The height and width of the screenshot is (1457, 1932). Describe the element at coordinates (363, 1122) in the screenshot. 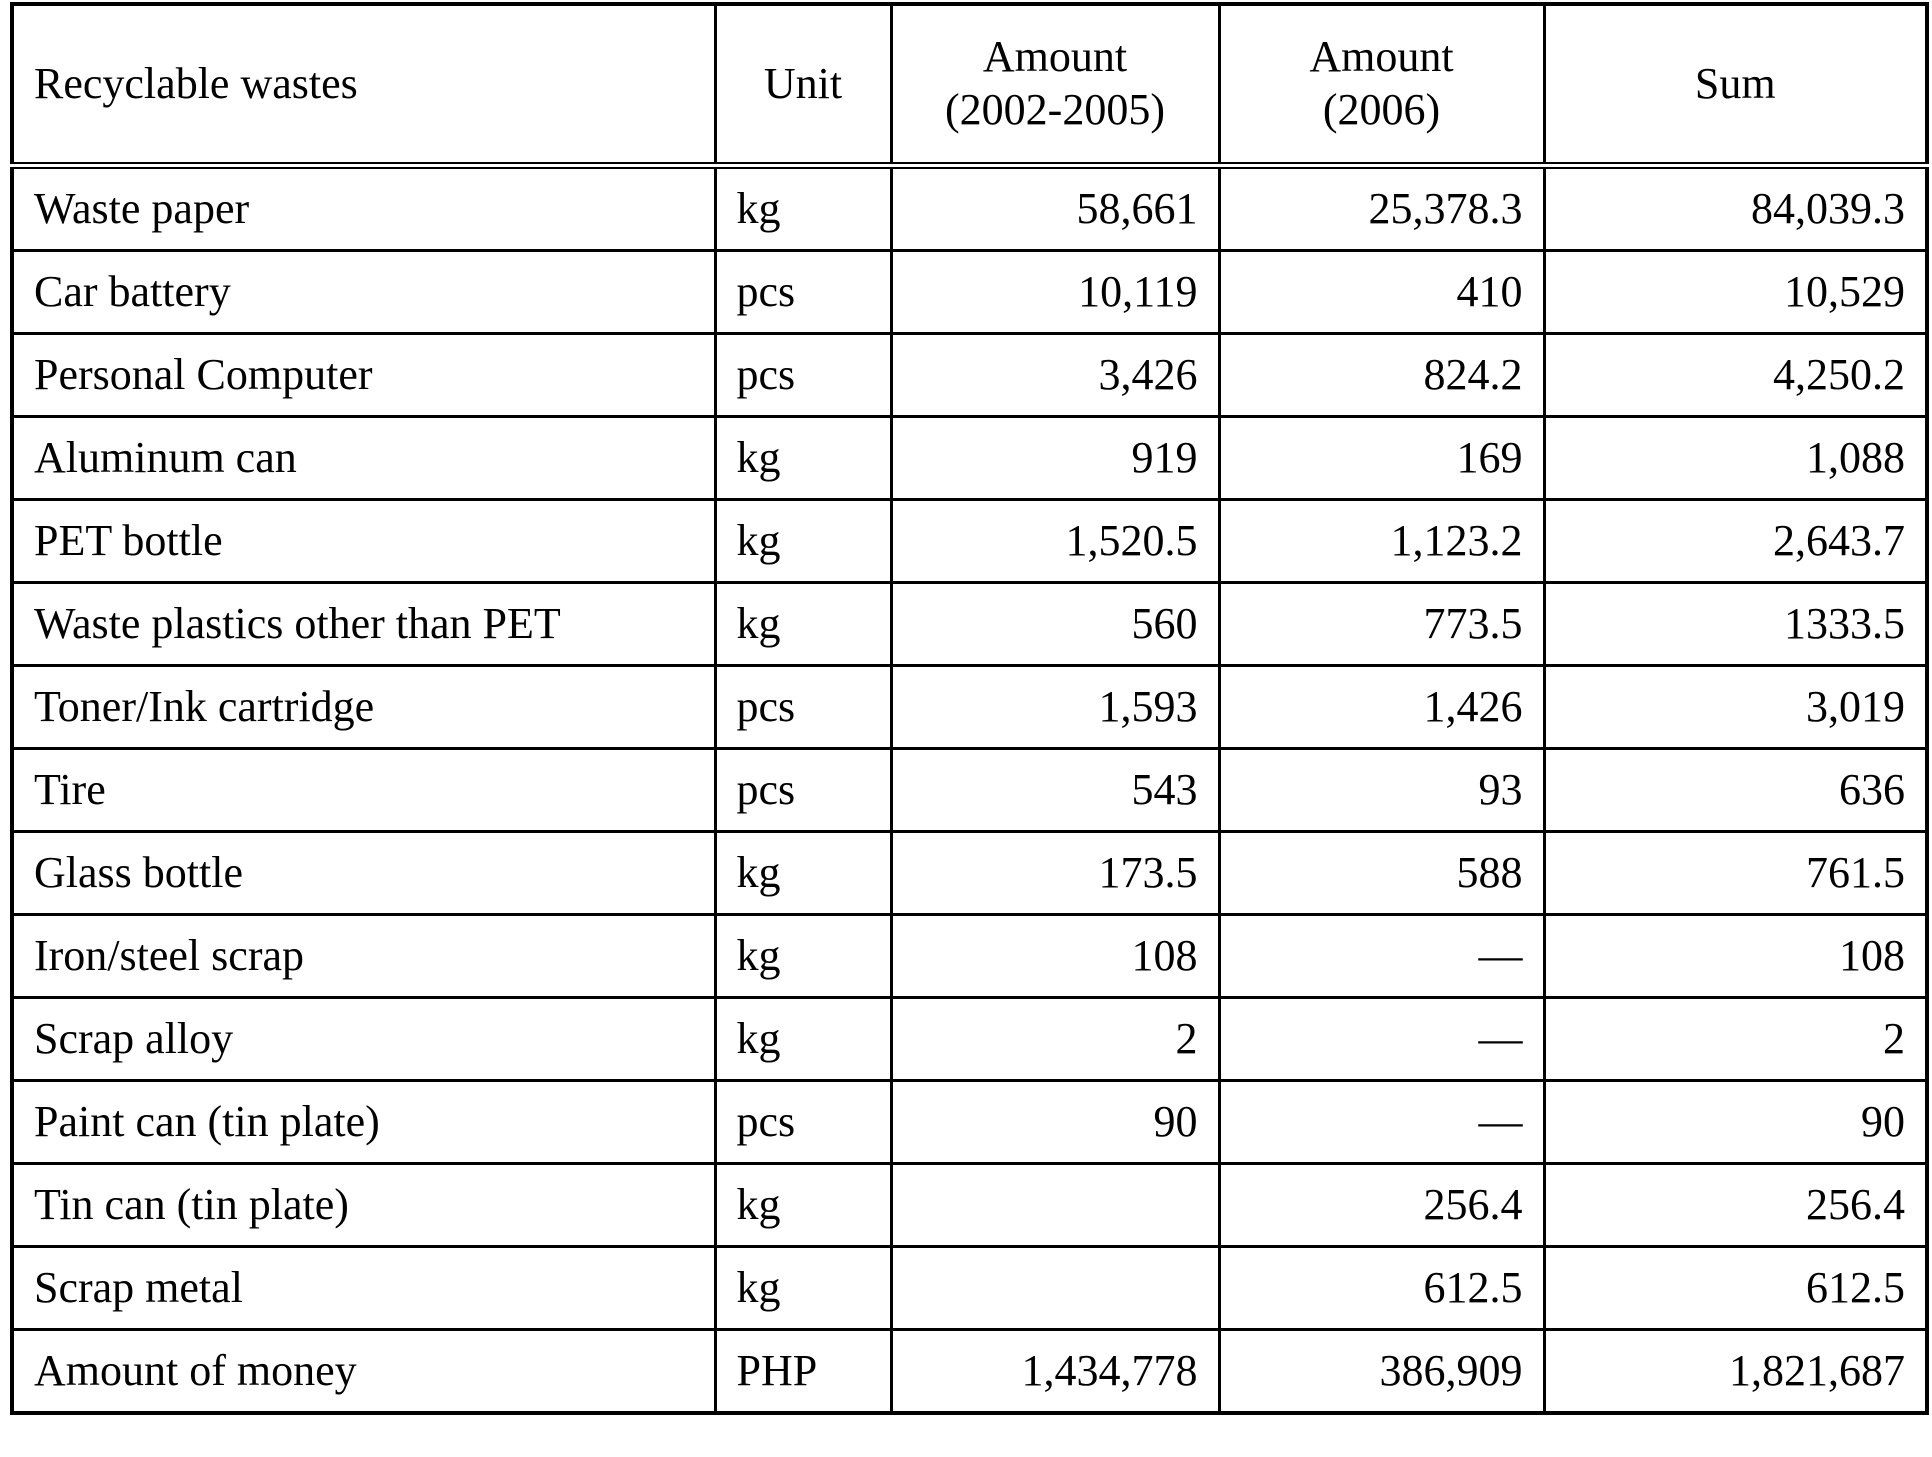

I see `table-cell: Paint can (tin plate)` at that location.